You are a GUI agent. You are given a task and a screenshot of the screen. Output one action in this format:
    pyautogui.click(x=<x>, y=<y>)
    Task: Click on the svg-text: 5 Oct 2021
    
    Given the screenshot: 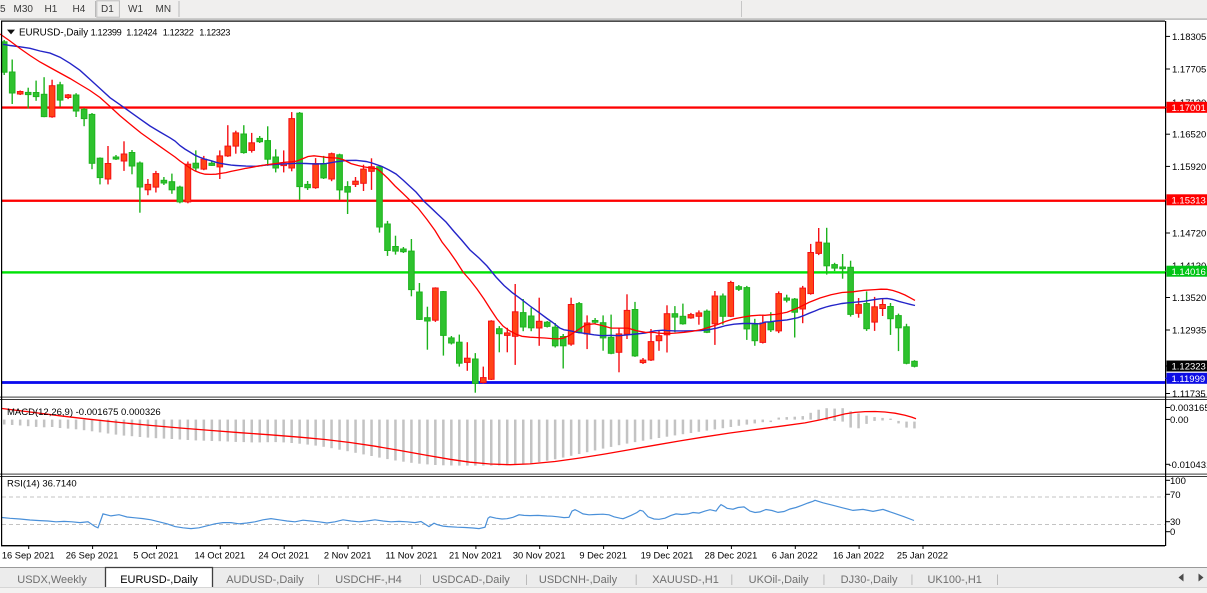 What is the action you would take?
    pyautogui.click(x=155, y=556)
    